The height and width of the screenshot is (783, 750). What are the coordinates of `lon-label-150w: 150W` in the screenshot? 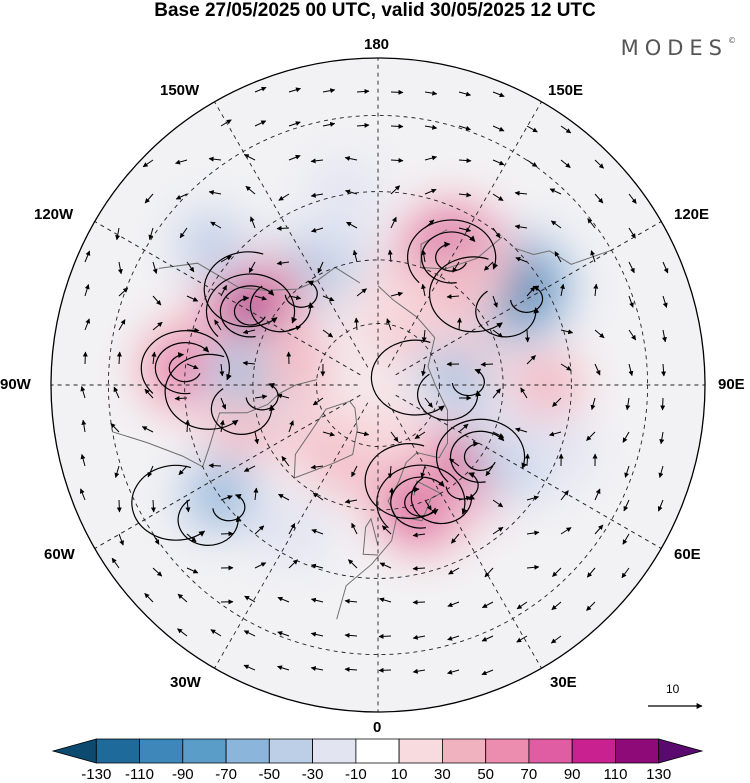 It's located at (180, 90).